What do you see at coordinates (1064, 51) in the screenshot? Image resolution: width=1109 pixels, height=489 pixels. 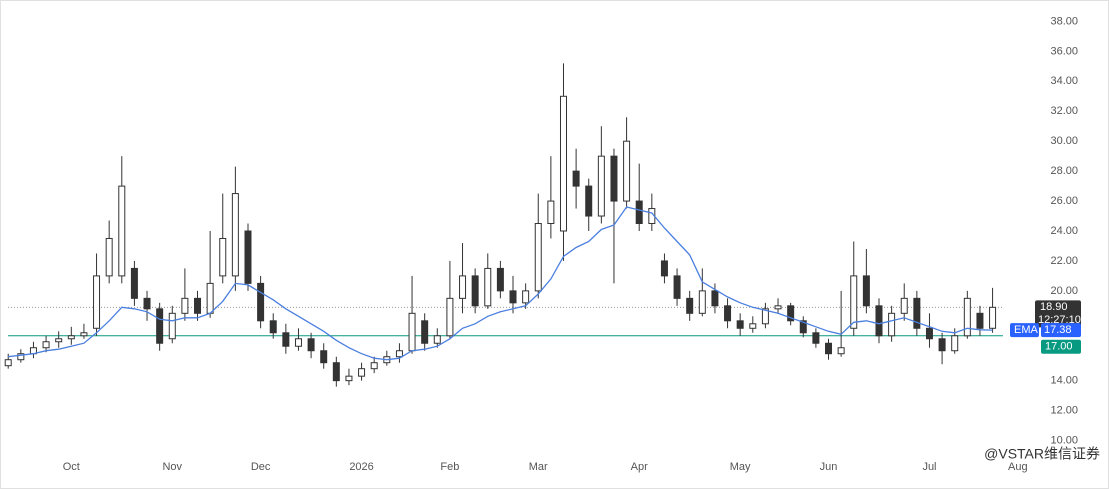 I see `y-tick-label: 36.00` at bounding box center [1064, 51].